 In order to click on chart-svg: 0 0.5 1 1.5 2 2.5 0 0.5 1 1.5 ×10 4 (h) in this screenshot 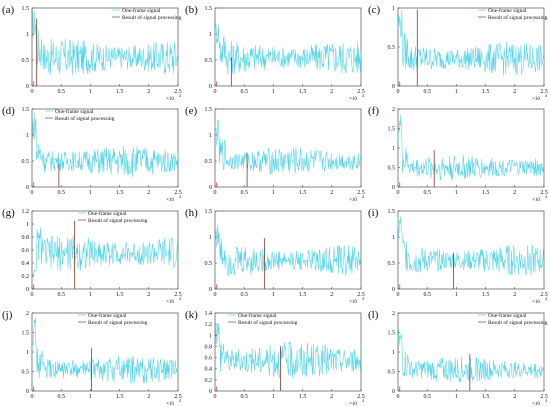, I will do `click(275, 256)`.